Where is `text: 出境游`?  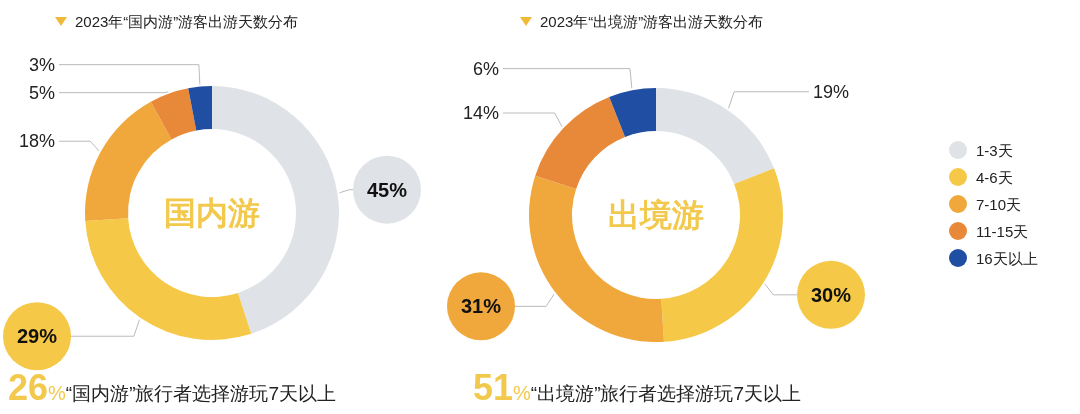
text: 出境游 is located at coordinates (656, 215).